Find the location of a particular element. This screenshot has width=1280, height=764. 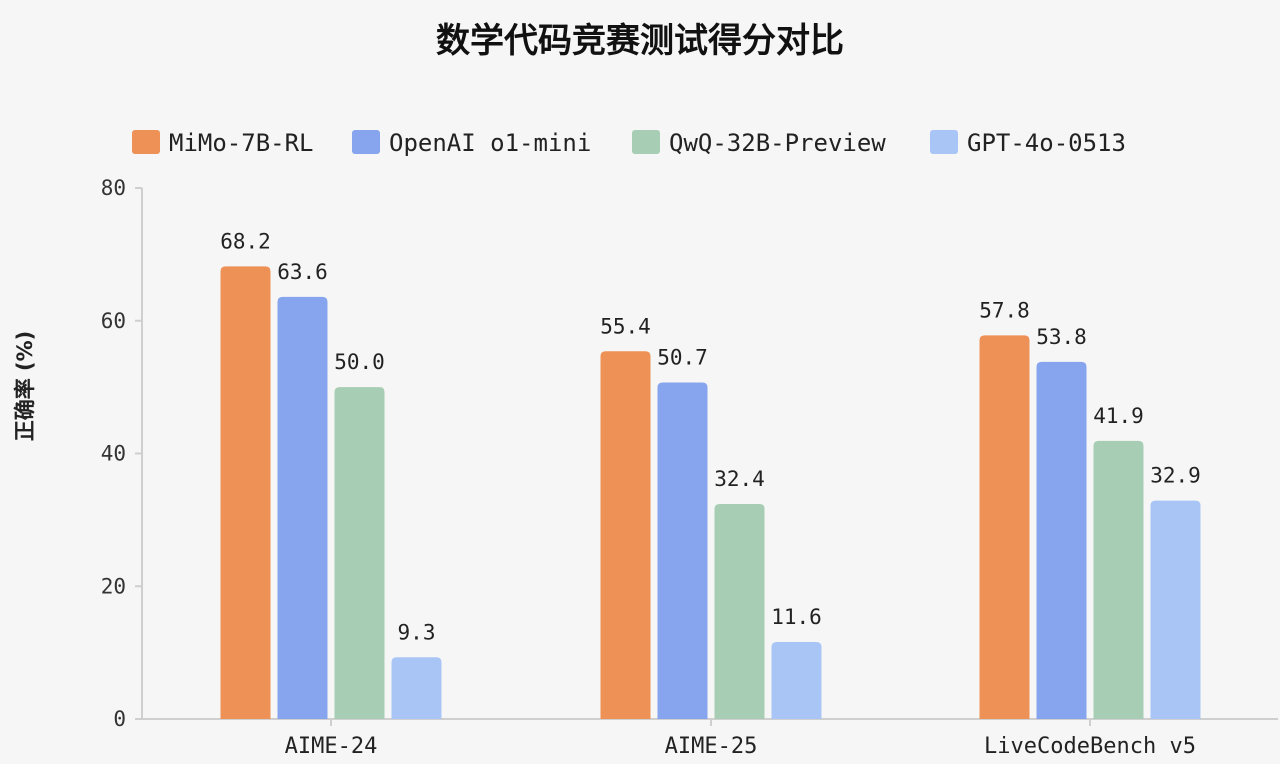

legend-item: MiMo-7B-RL is located at coordinates (223, 143).